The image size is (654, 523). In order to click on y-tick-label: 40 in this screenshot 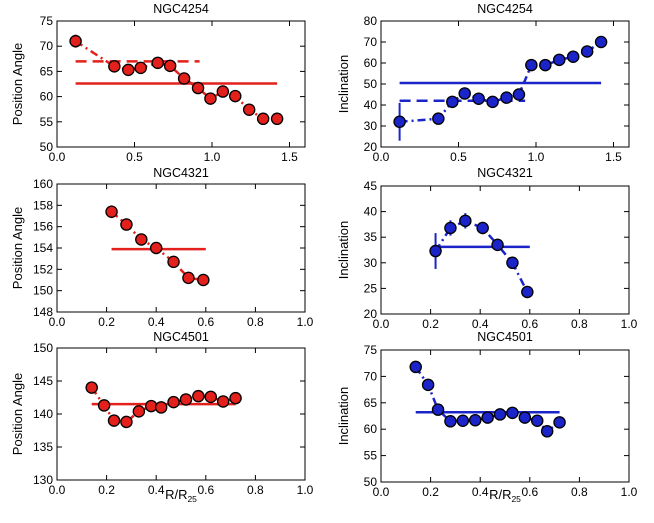, I will do `click(371, 212)`.